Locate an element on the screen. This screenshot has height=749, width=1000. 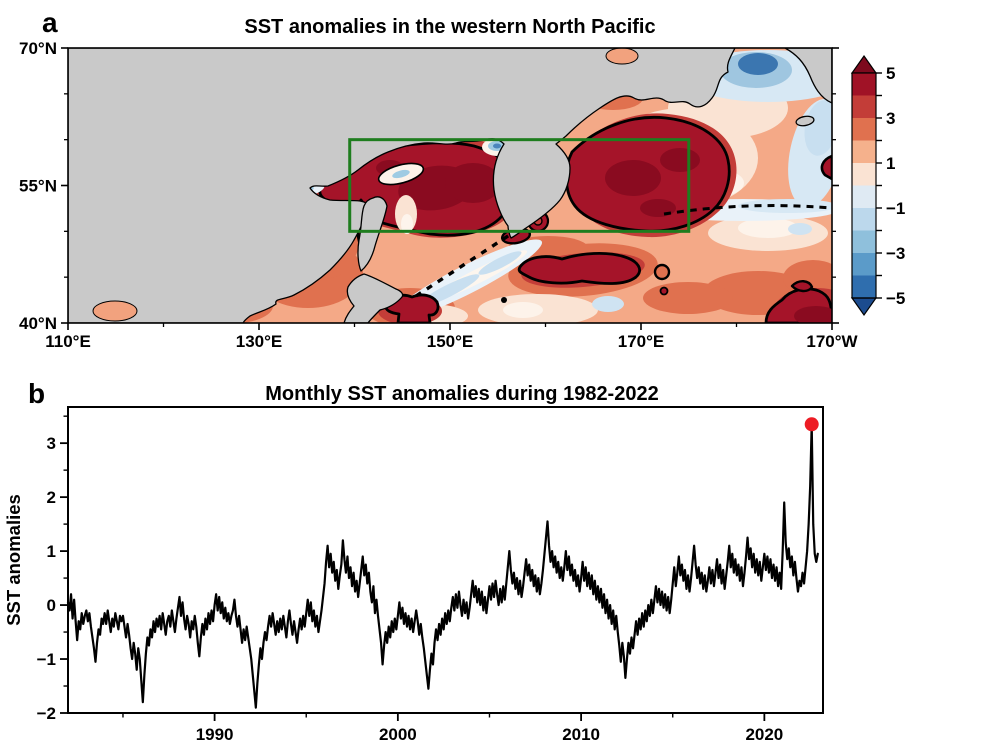
map-x-tick-label: 150°E is located at coordinates (450, 341).